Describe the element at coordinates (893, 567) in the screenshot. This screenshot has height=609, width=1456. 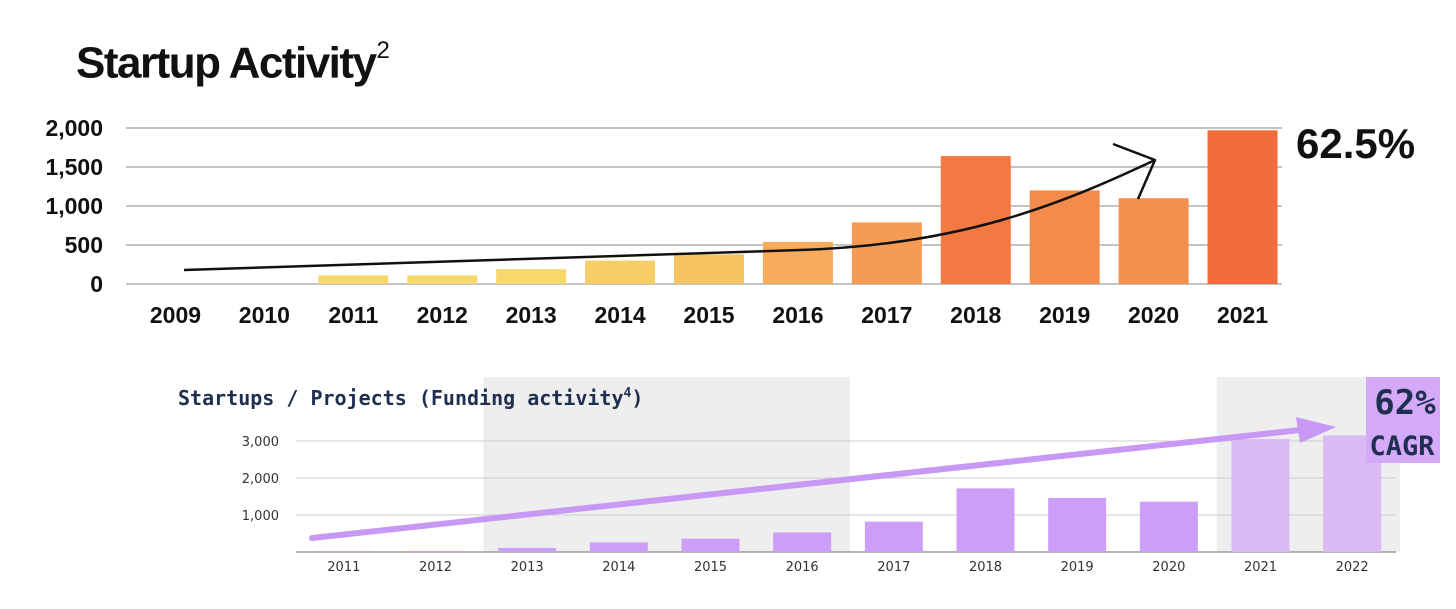
I see `chart2-x-tick-label: 2017` at that location.